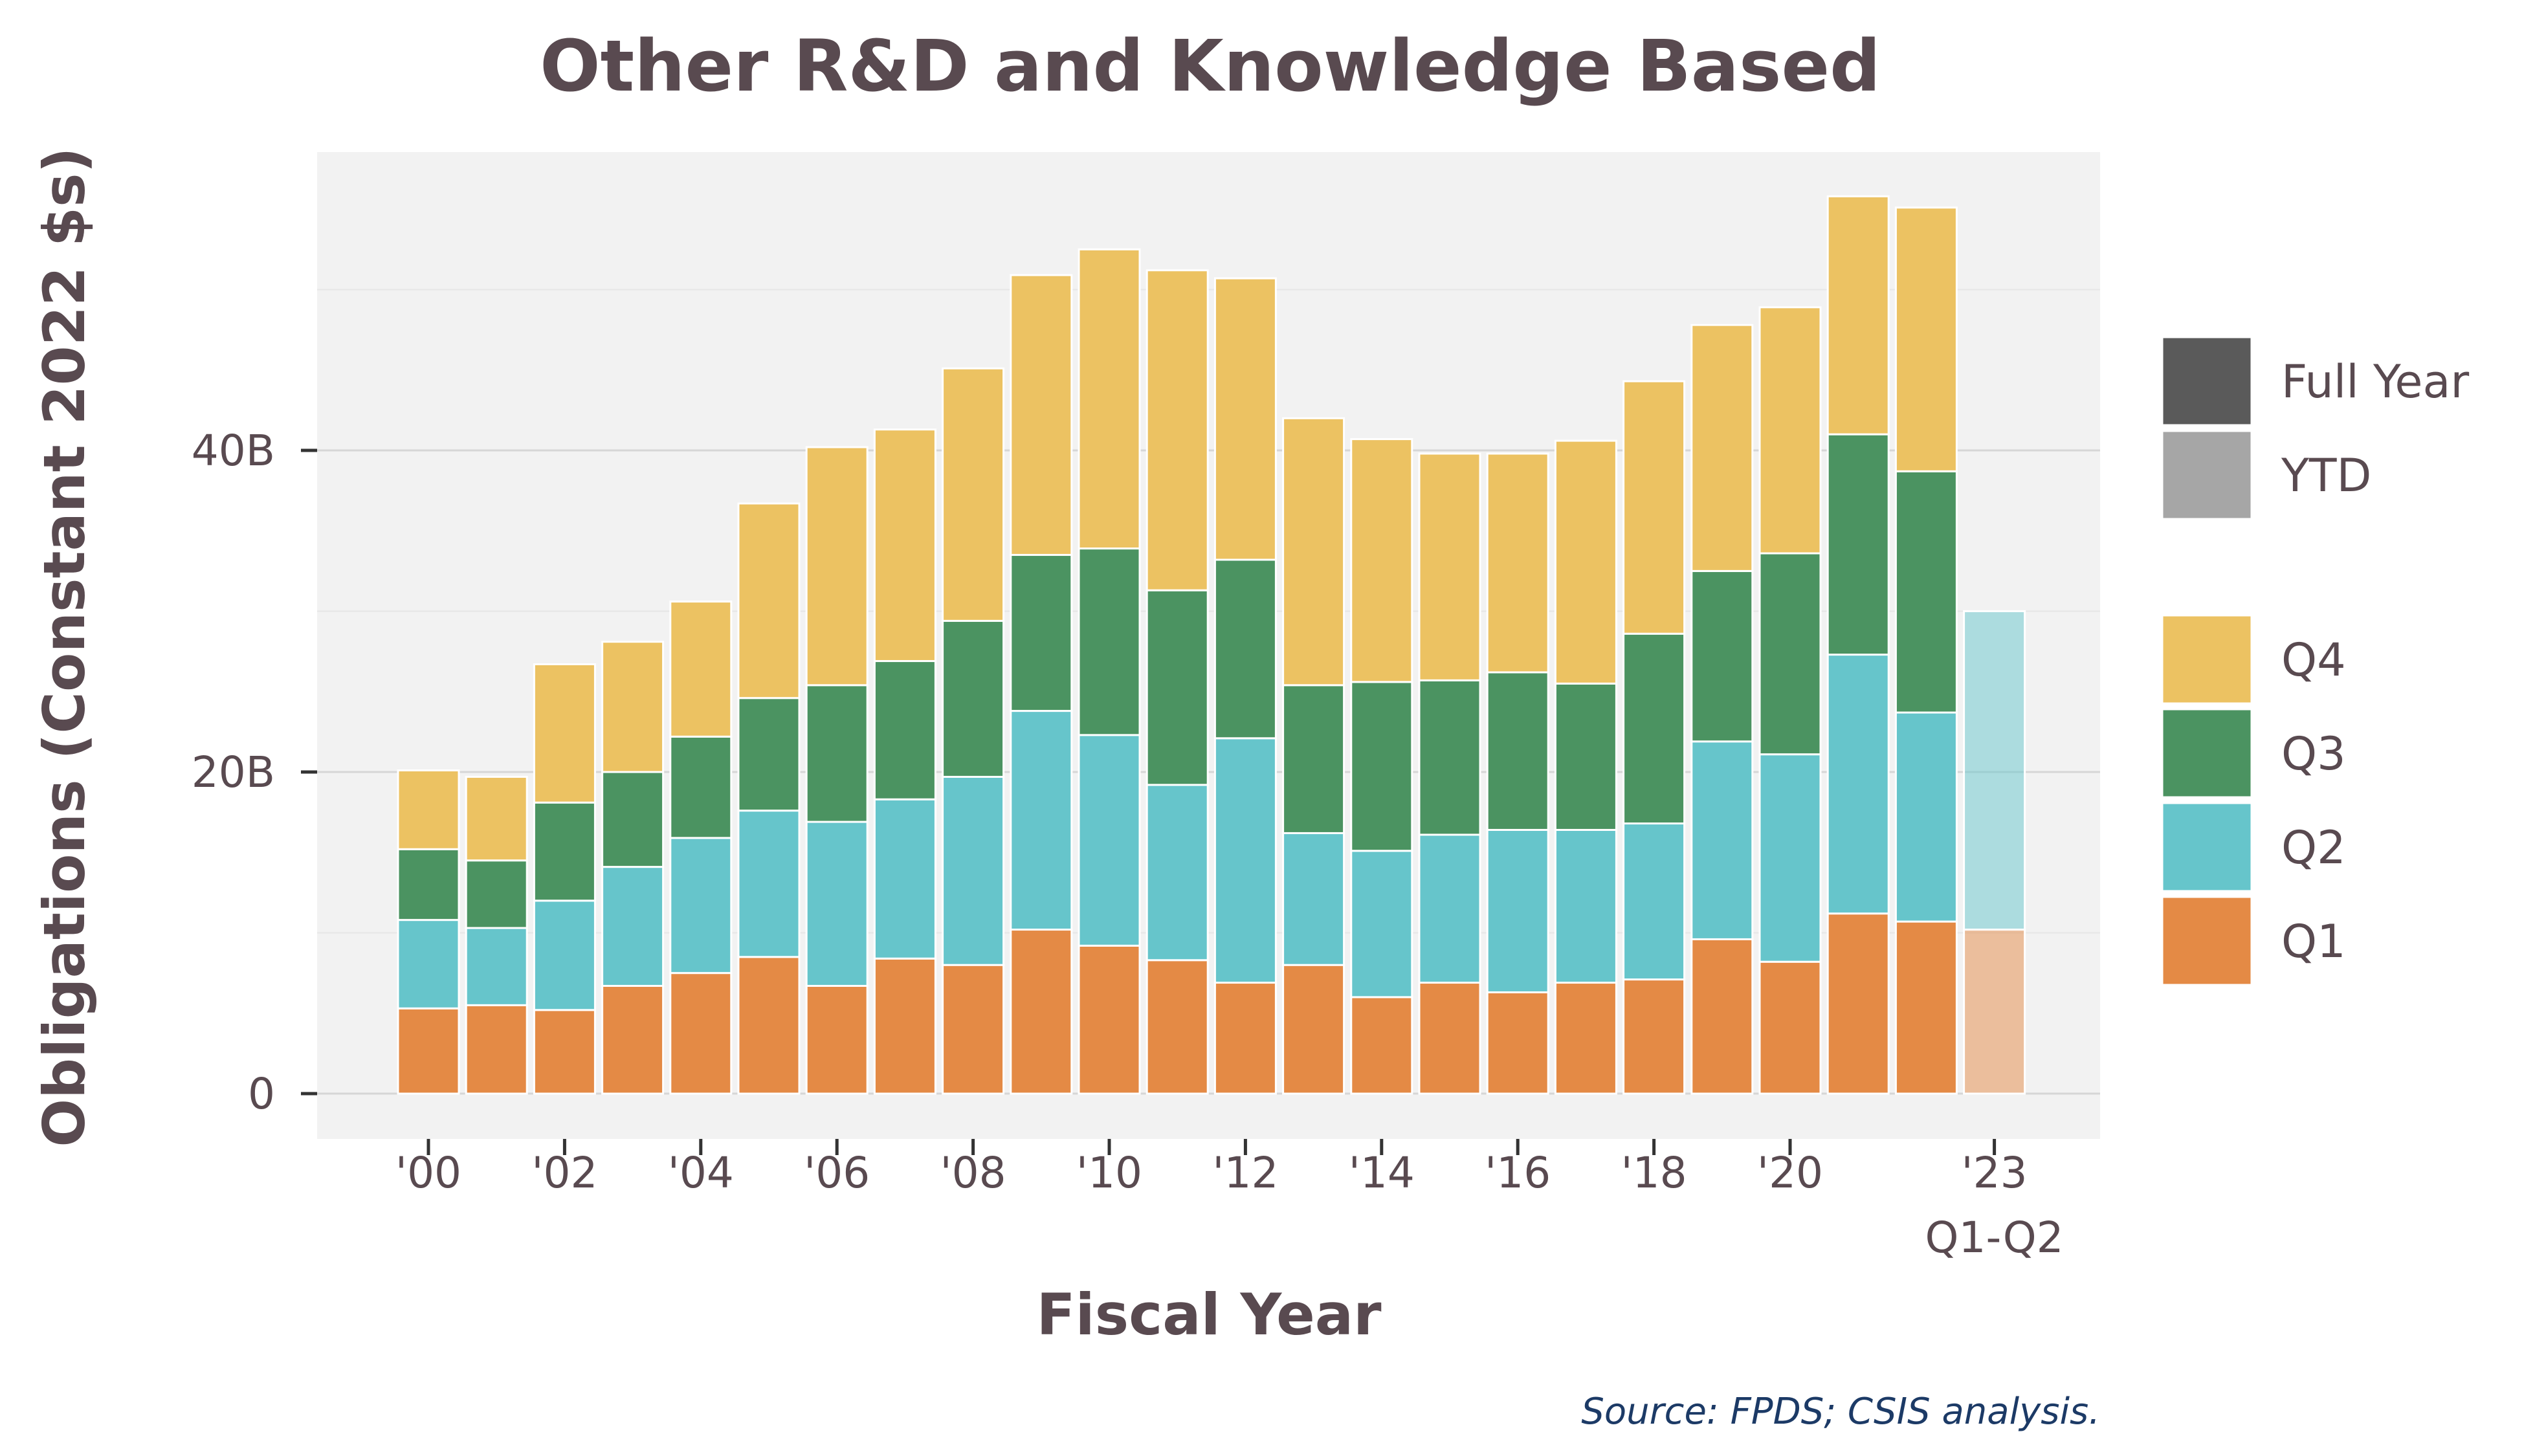  Describe the element at coordinates (1041, 1012) in the screenshot. I see `bar-q1-2009` at that location.